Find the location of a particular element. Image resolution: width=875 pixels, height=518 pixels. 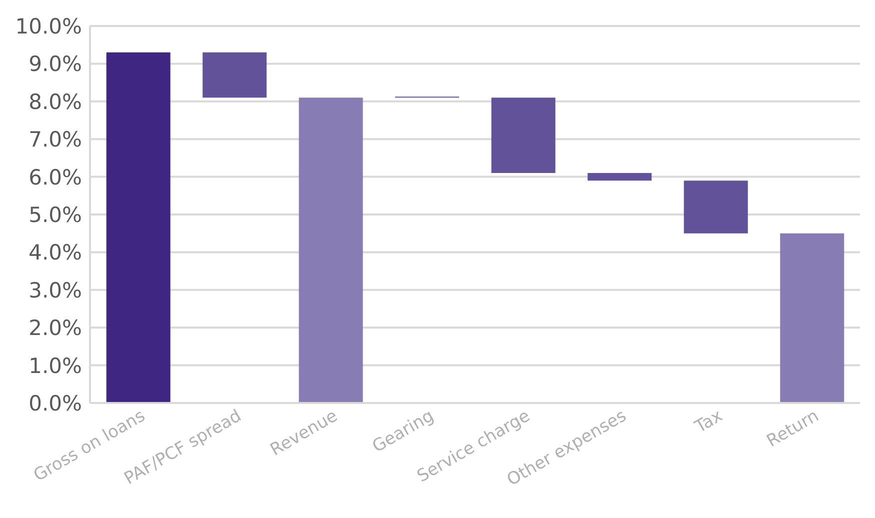

y-tick-label: 8.0% is located at coordinates (55, 102).